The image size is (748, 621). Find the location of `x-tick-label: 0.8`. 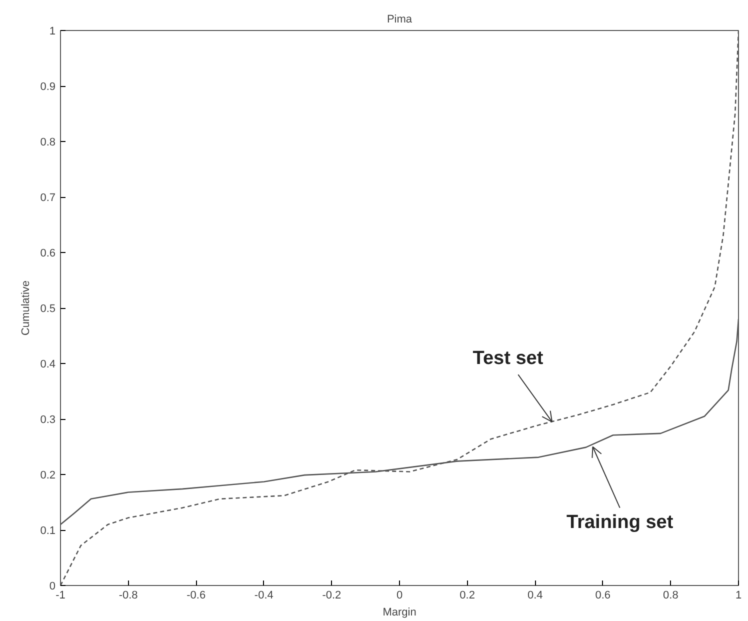

x-tick-label: 0.8 is located at coordinates (670, 596).